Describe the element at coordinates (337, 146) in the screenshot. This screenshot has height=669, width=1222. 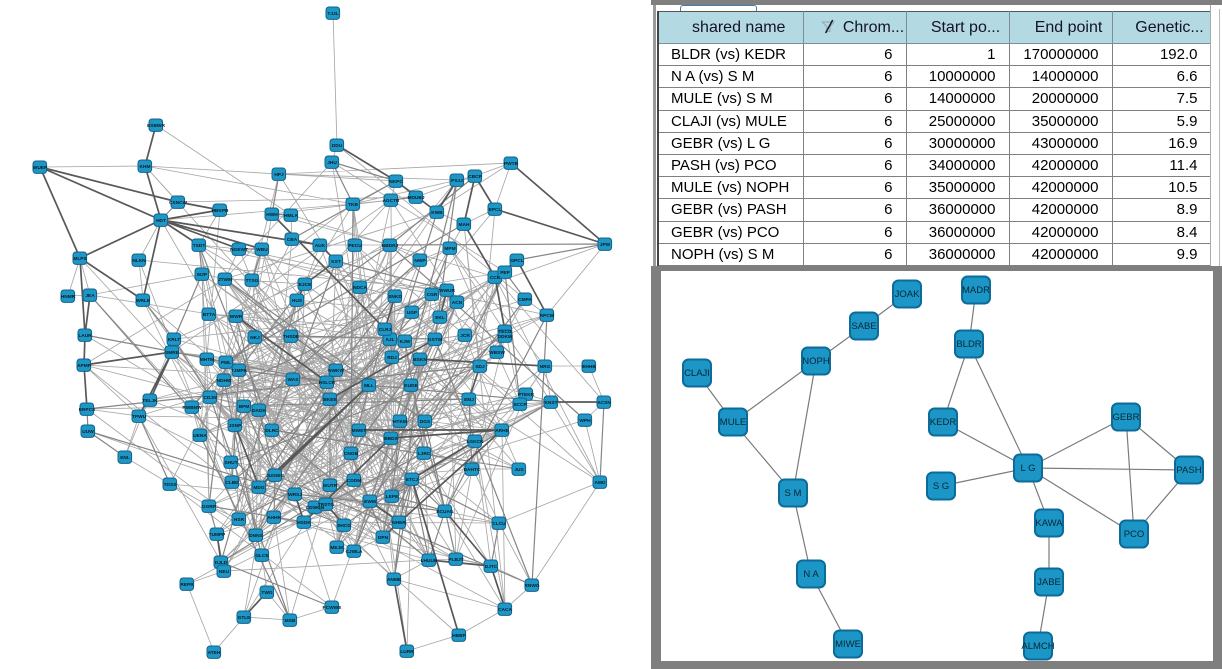
I see `svg-text: DDU` at that location.